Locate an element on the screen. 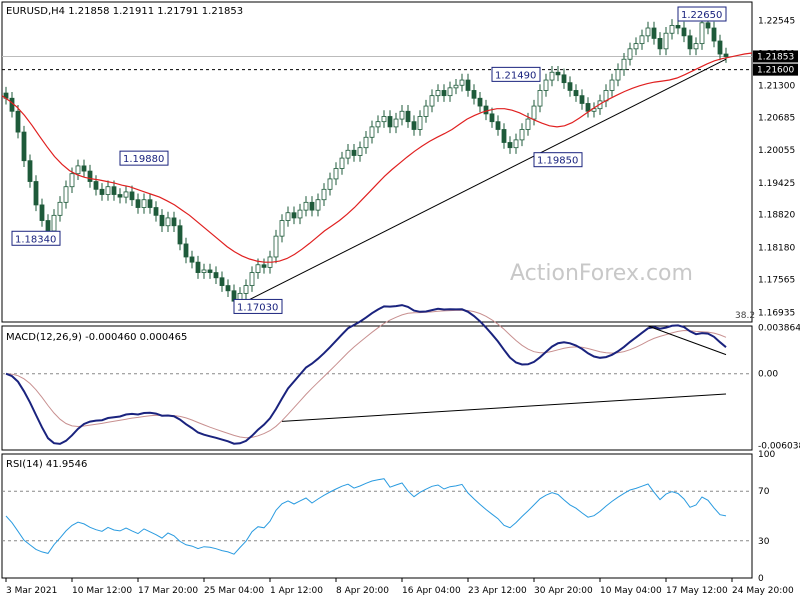 This screenshot has width=800, height=600. level-box is located at coordinates (775, 69).